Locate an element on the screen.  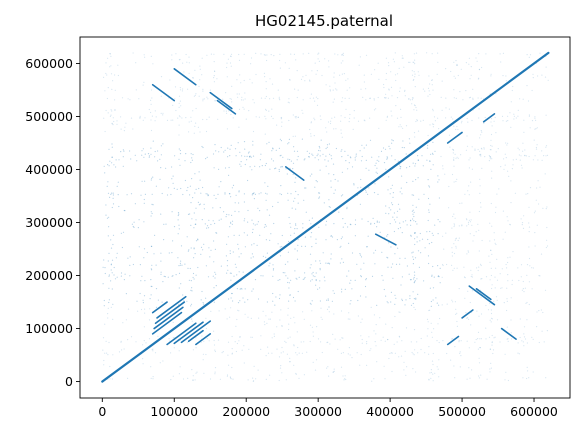
alignment-segment is located at coordinates (483, 294).